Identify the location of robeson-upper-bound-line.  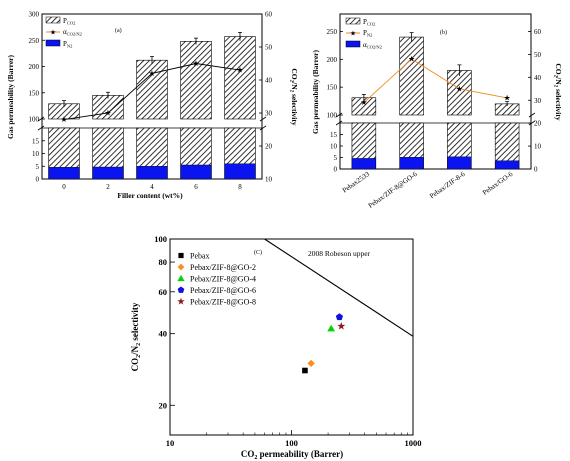
(339, 287).